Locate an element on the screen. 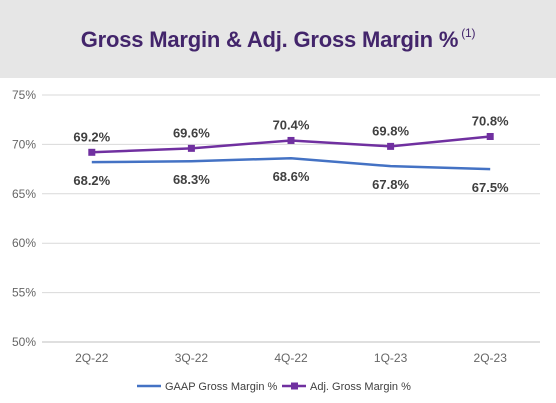 The image size is (556, 403). y-tick-label: 60% is located at coordinates (24, 243).